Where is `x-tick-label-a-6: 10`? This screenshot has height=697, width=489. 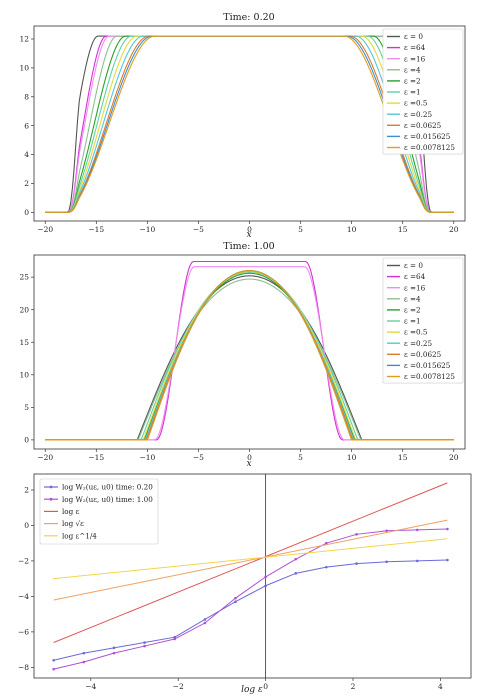
x-tick-label-a-6: 10 is located at coordinates (352, 229).